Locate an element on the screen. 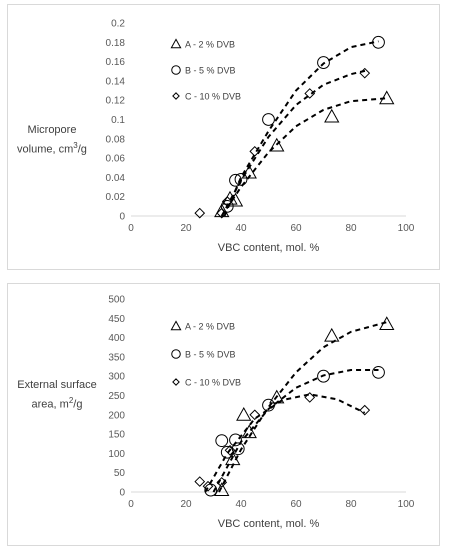  y-axis-title-line2: volume, cm is located at coordinates (45, 149).